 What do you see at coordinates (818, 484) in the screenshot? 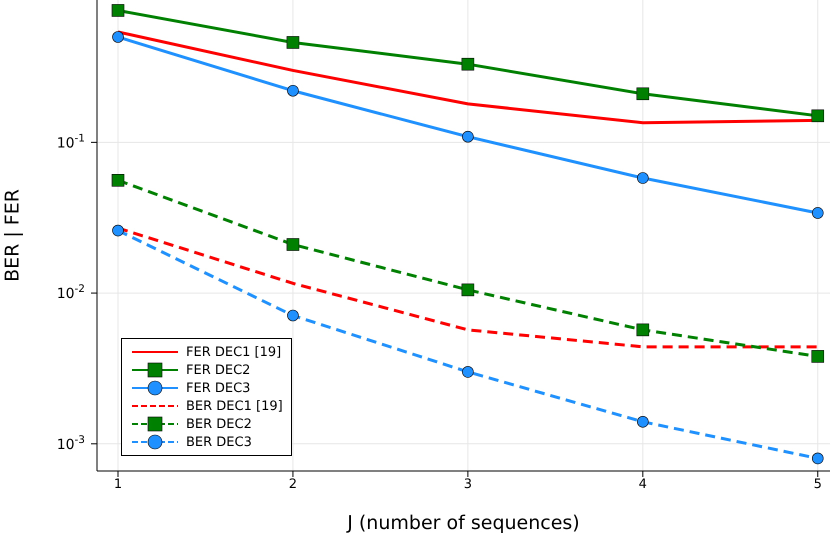
I see `x-tick-label: 5` at bounding box center [818, 484].